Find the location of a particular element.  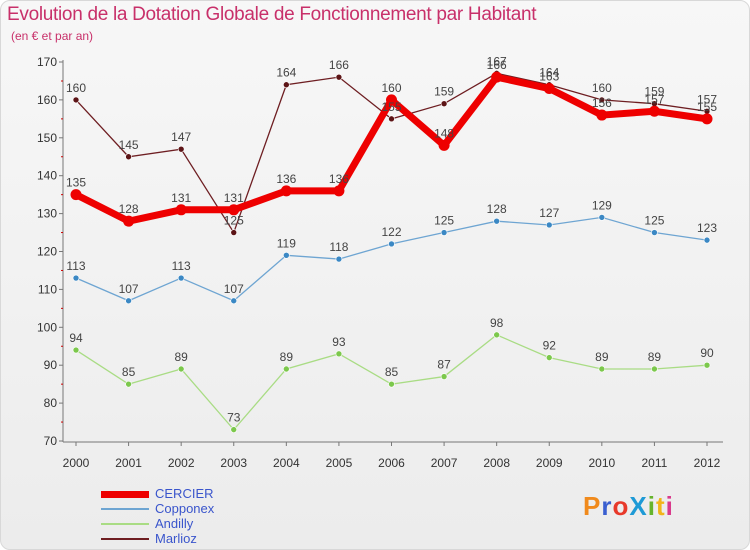

x-tick-label: 2001 is located at coordinates (128, 463).